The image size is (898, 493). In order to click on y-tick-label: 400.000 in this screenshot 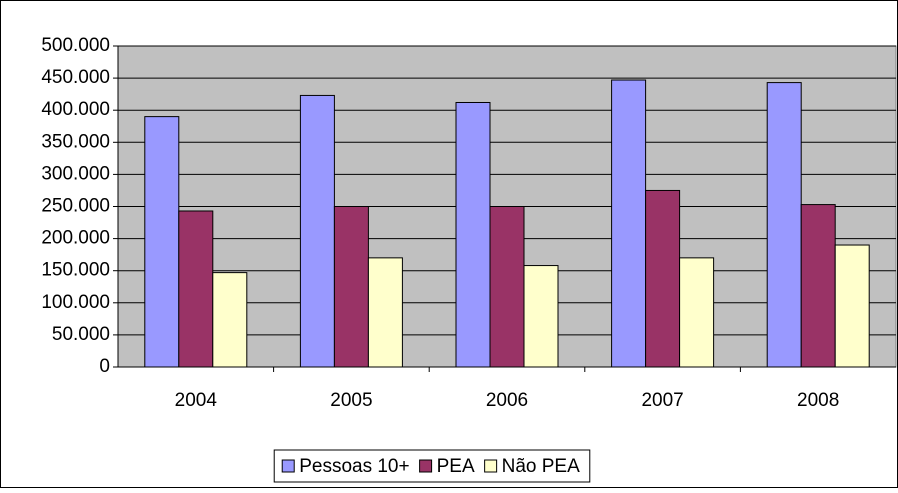, I will do `click(75, 109)`.